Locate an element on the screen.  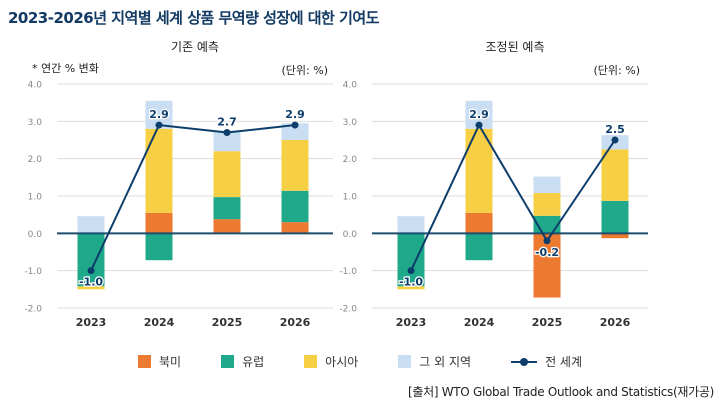
legend-north-america: 북미 is located at coordinates (159, 361).